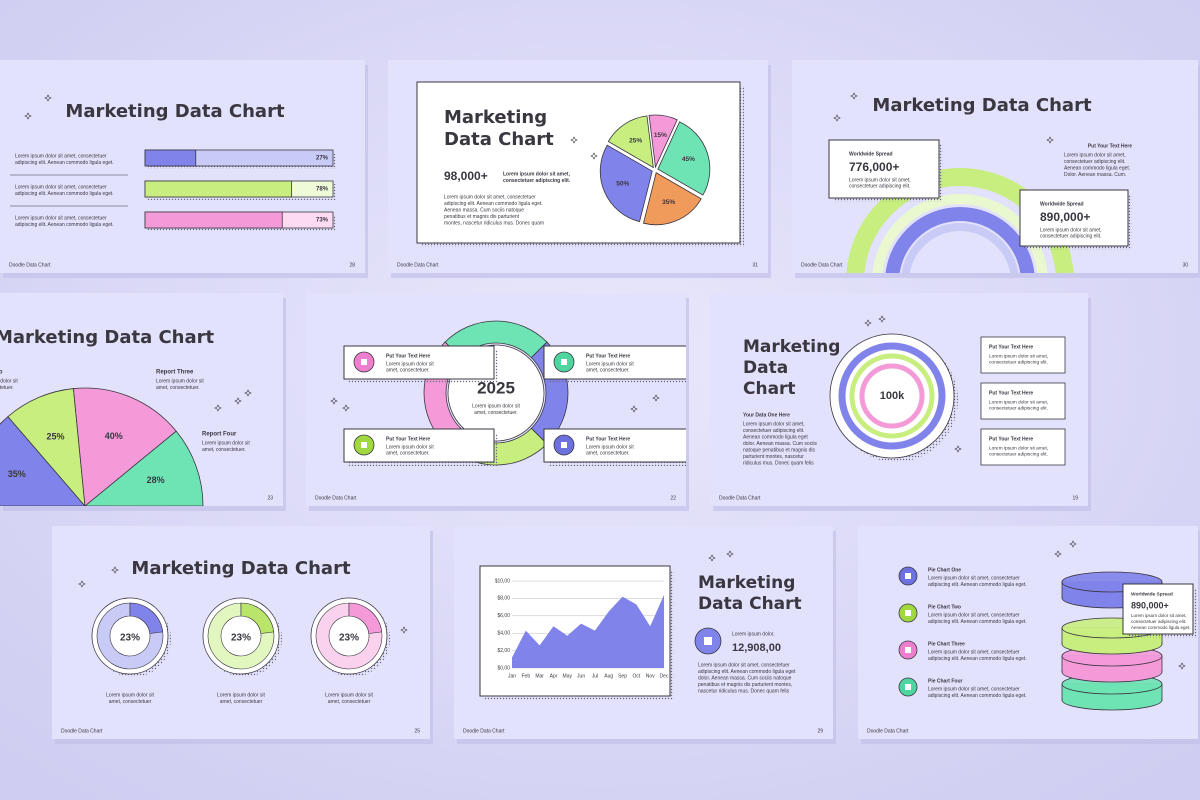 Image resolution: width=1200 pixels, height=800 pixels. Describe the element at coordinates (365, 618) in the screenshot. I see `donut-value` at that location.